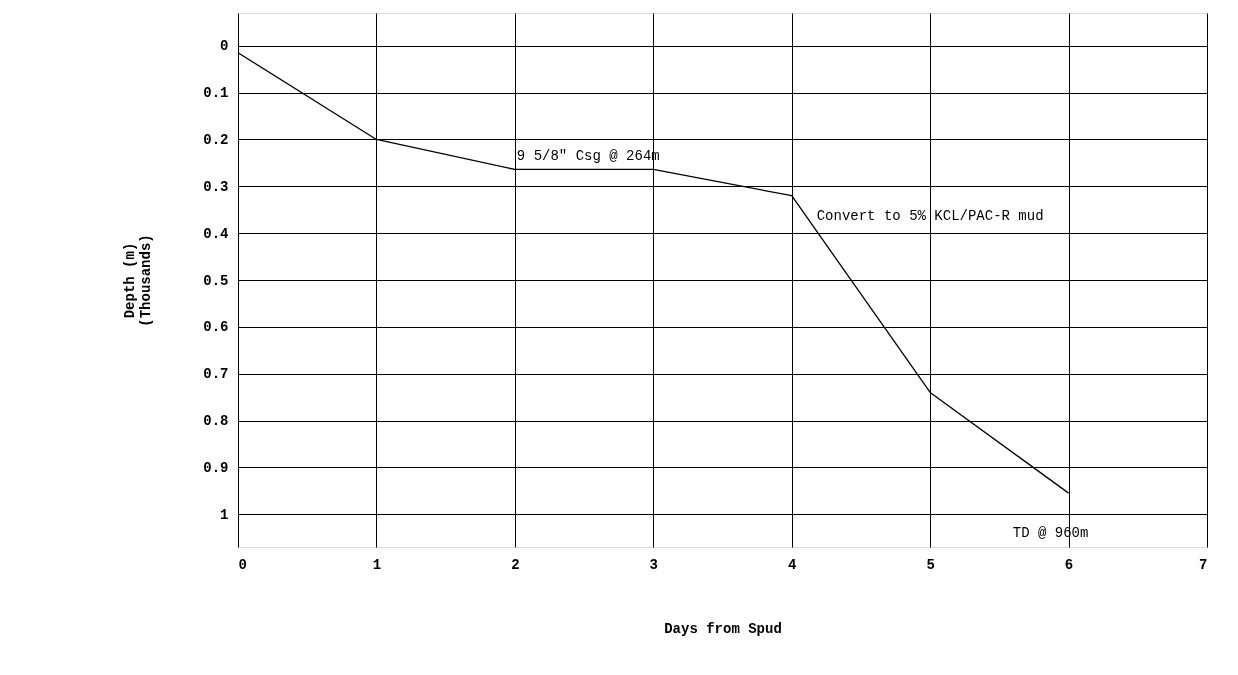 The height and width of the screenshot is (675, 1238). What do you see at coordinates (930, 564) in the screenshot?
I see `x-tick-label: 5` at bounding box center [930, 564].